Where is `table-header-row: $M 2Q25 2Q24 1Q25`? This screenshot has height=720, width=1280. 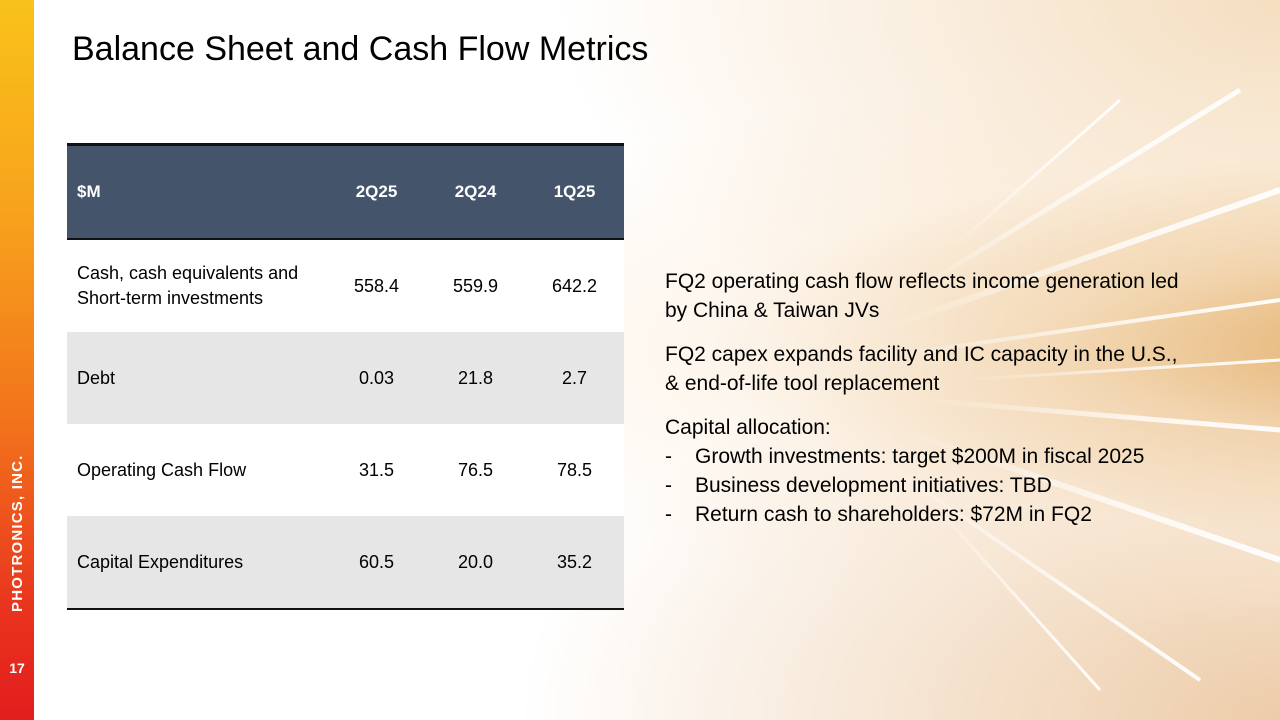 table-header-row: $M 2Q25 2Q24 1Q25 is located at coordinates (345, 191).